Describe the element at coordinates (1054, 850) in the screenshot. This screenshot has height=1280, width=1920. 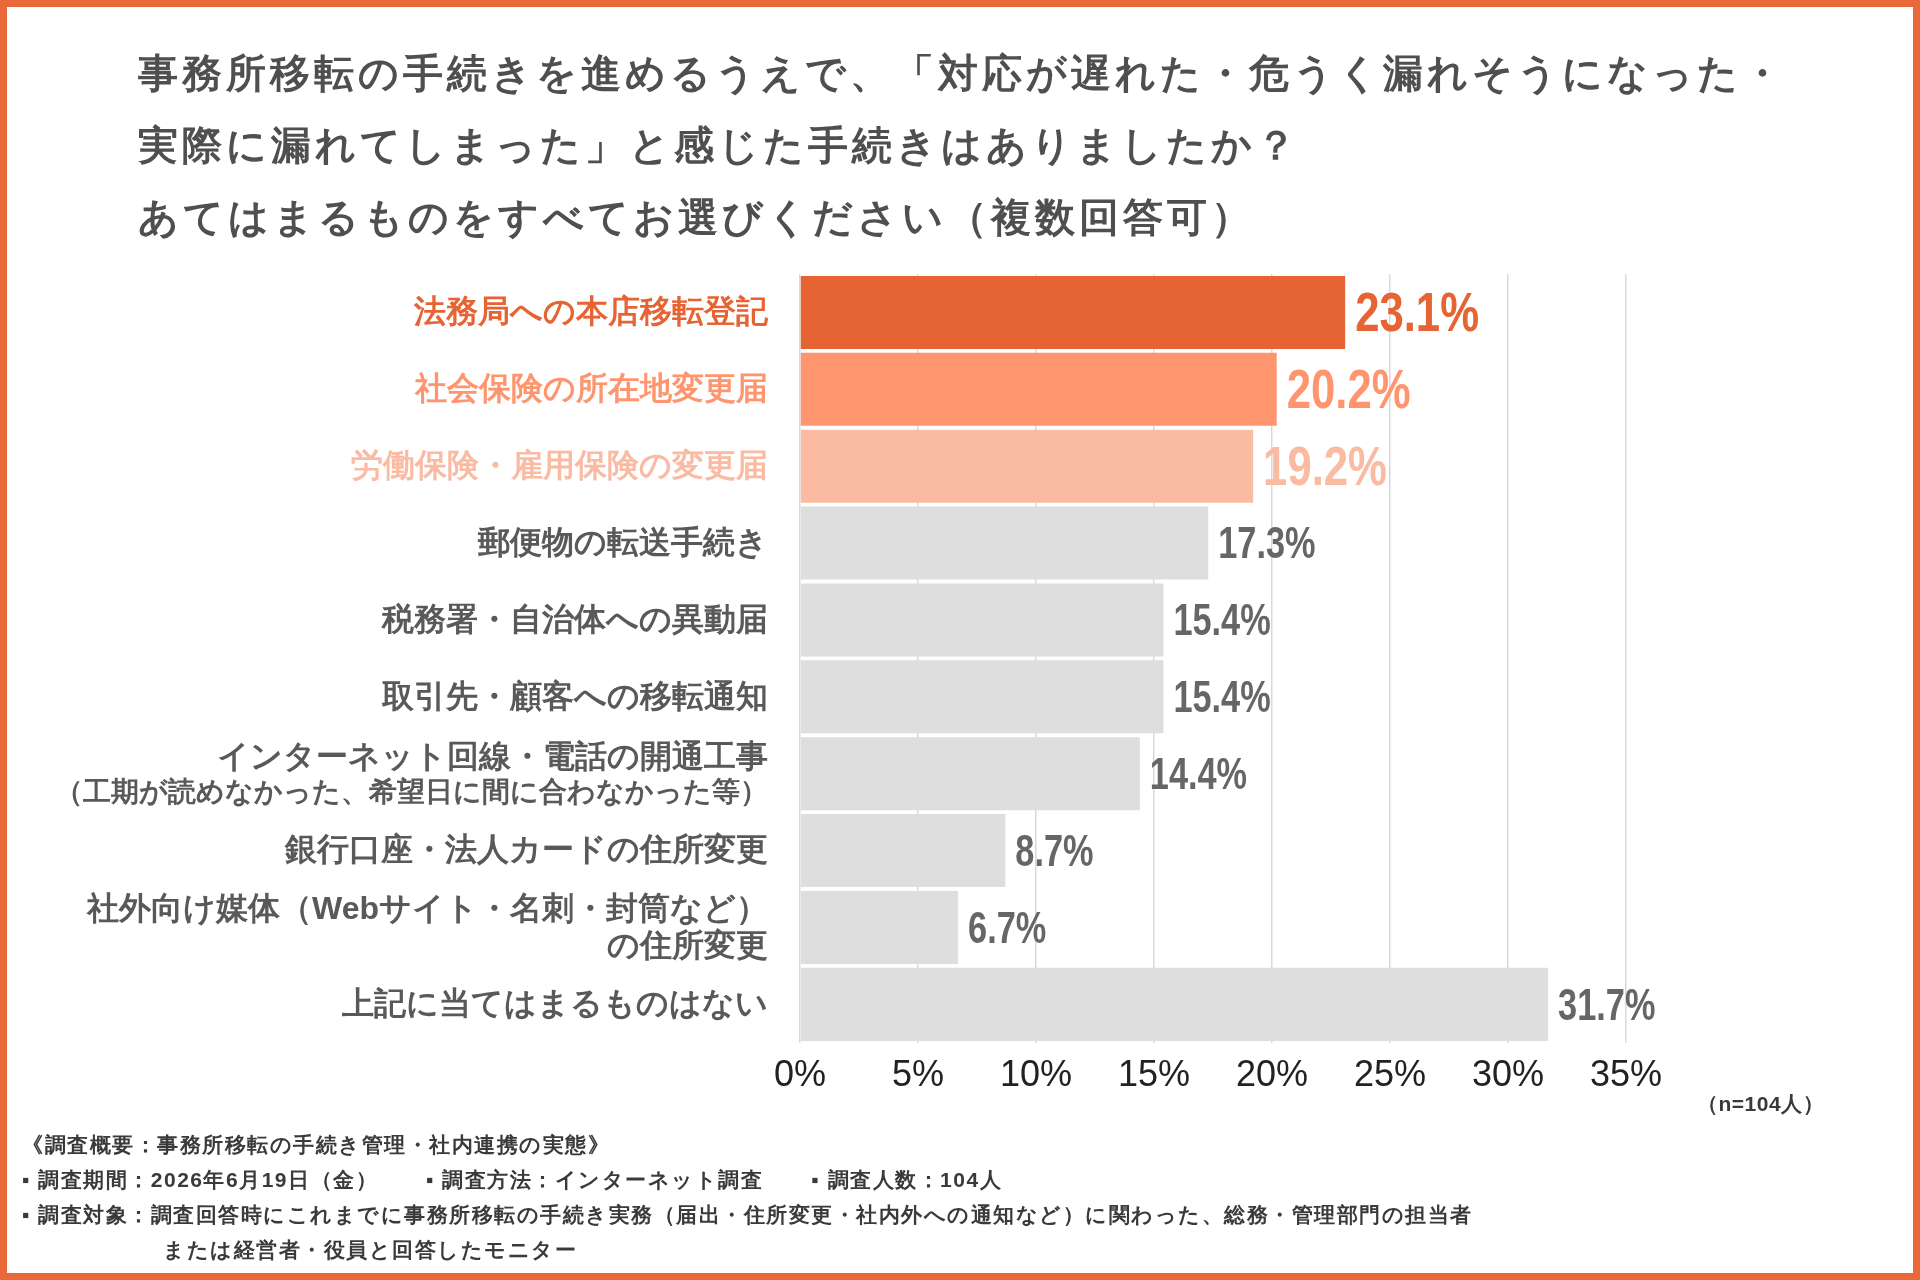
I see `data-label: 8.7%` at that location.